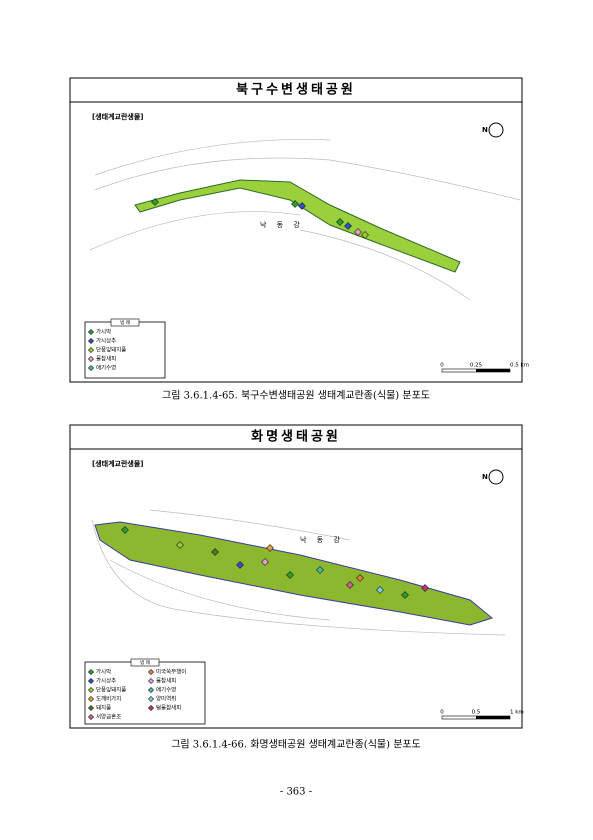 This screenshot has width=593, height=840. What do you see at coordinates (296, 792) in the screenshot?
I see `page-number: - 363 -` at bounding box center [296, 792].